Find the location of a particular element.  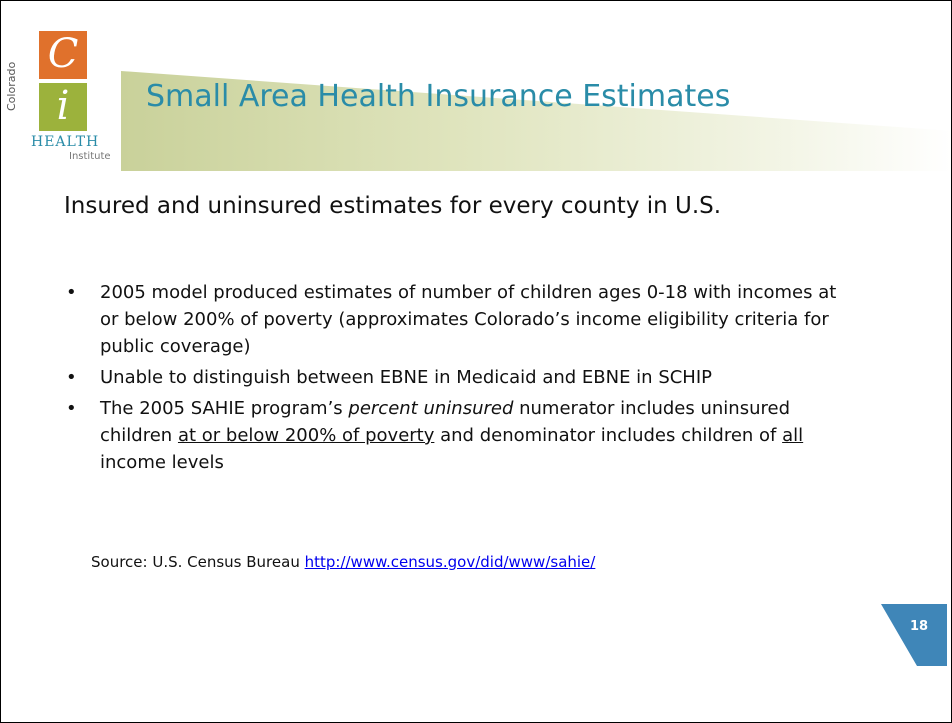

logo-letter: i is located at coordinates (63, 107).